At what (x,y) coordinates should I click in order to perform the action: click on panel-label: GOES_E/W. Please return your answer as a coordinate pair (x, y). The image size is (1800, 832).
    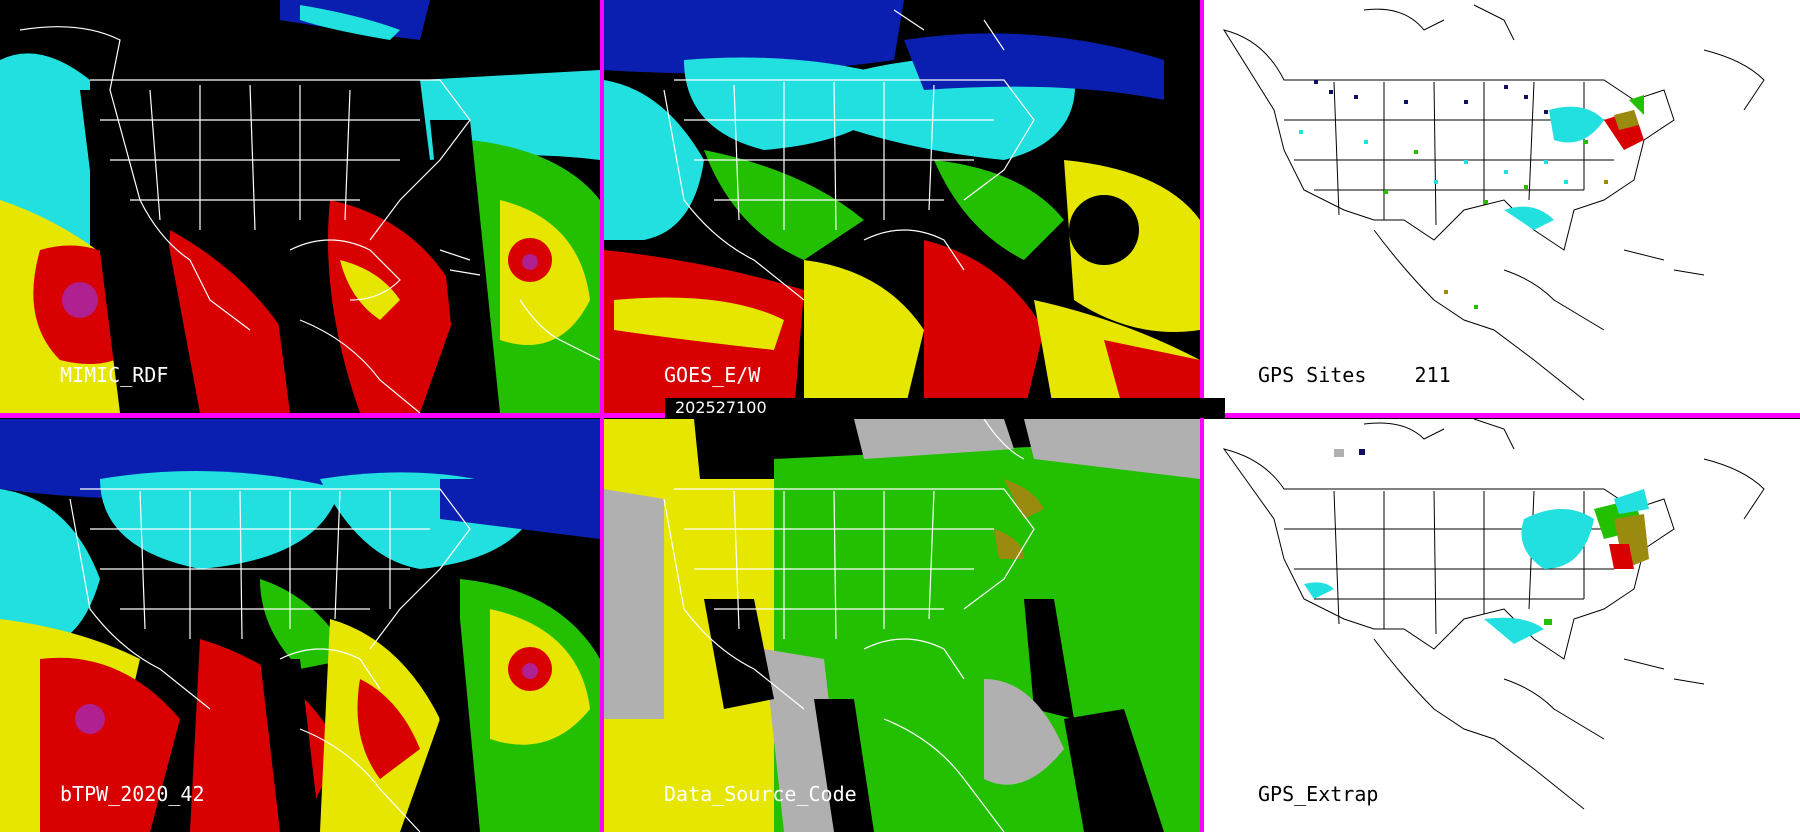
    Looking at the image, I should click on (712, 375).